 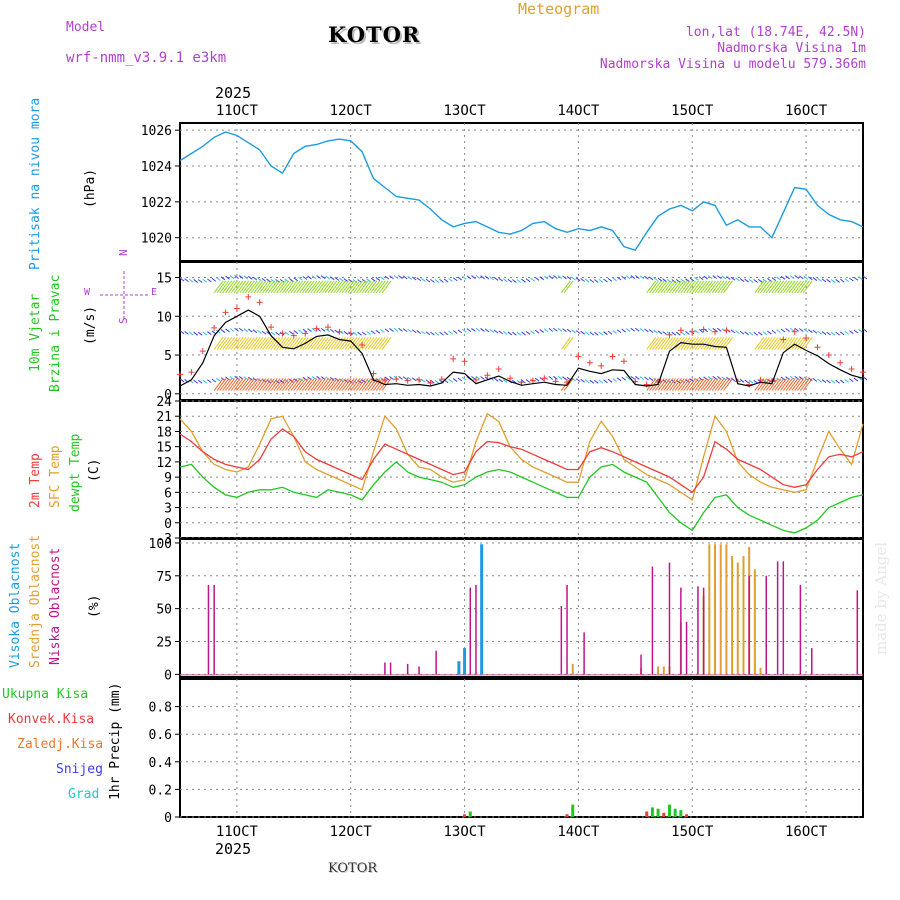 I want to click on product-title: Meteogram, so click(x=559, y=9).